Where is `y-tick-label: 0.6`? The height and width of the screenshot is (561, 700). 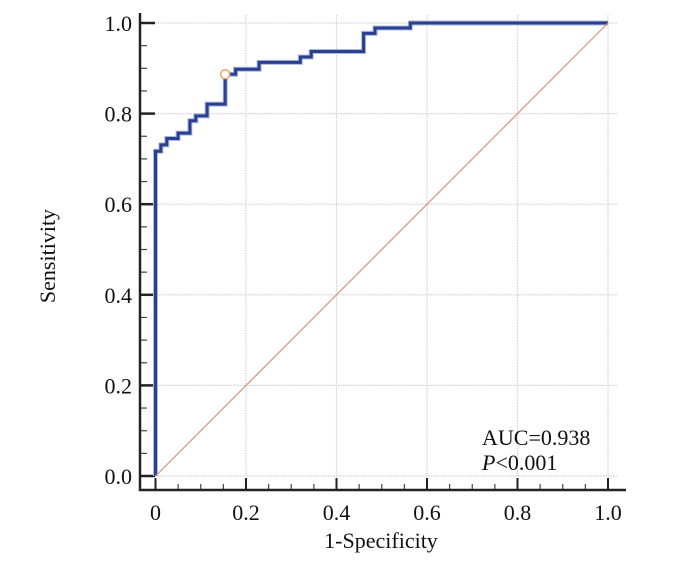 y-tick-label: 0.6 is located at coordinates (119, 204).